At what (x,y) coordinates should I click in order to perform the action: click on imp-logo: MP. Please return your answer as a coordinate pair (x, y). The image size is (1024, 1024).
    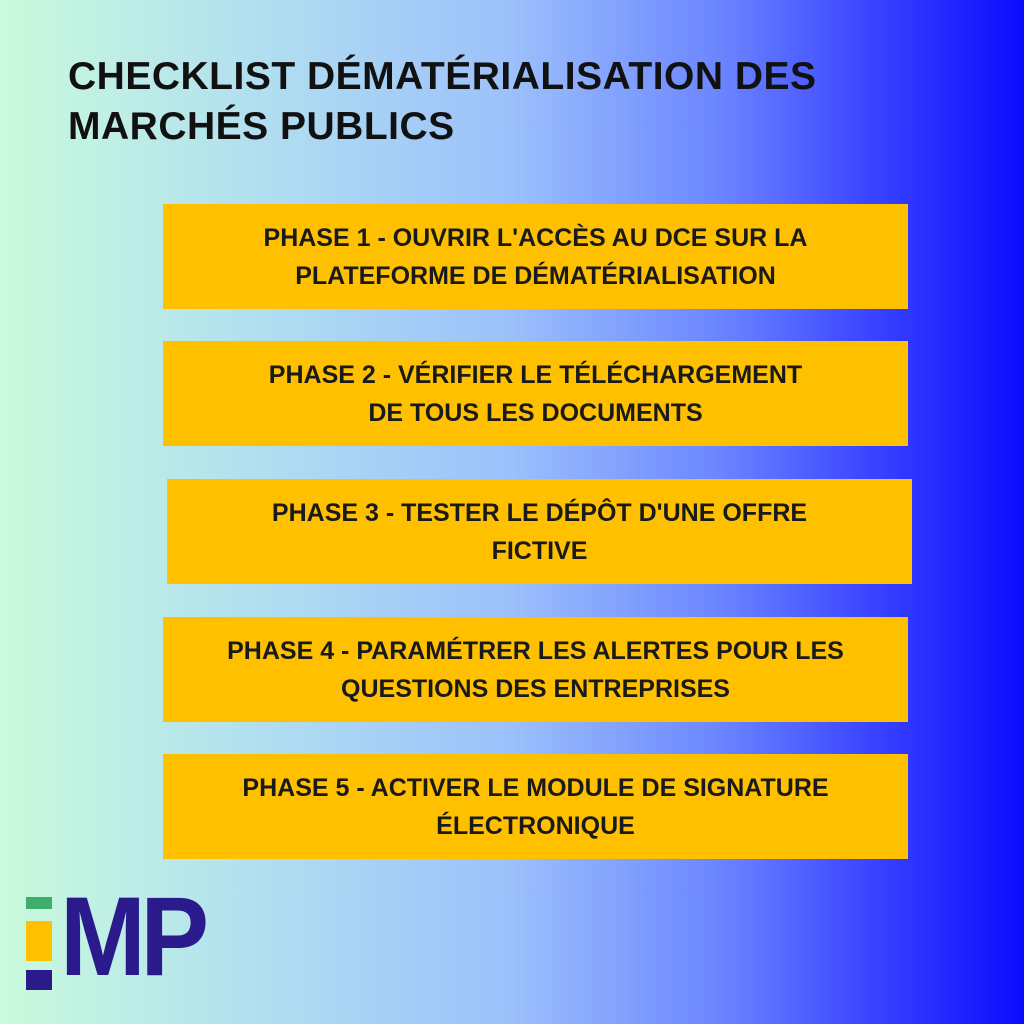
    Looking at the image, I should click on (117, 937).